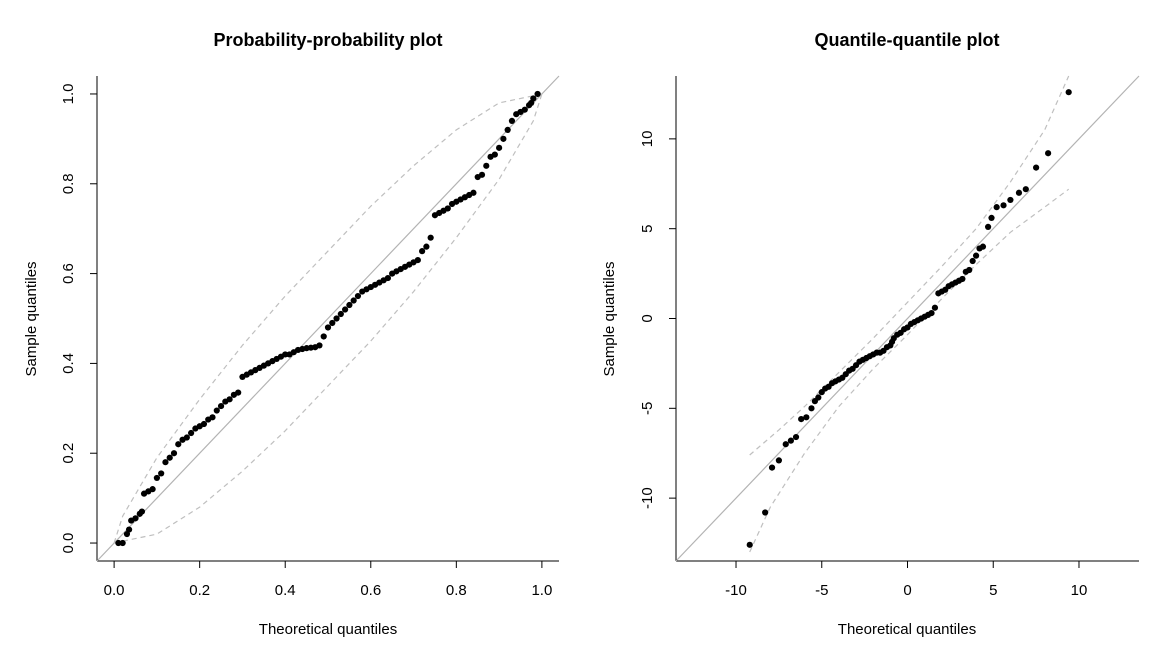  What do you see at coordinates (993, 590) in the screenshot?
I see `qq-x-tick-label: 5` at bounding box center [993, 590].